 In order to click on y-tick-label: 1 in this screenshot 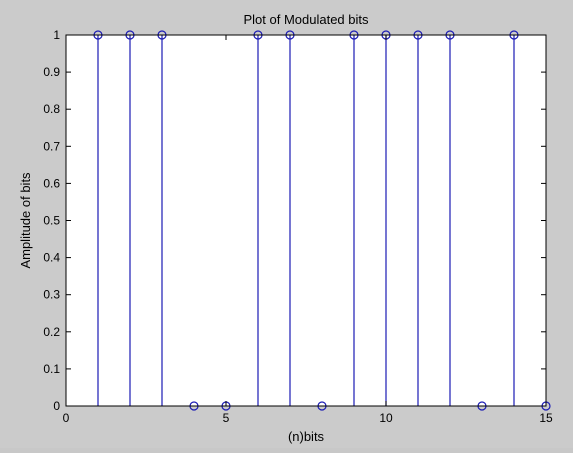, I will do `click(56, 35)`.